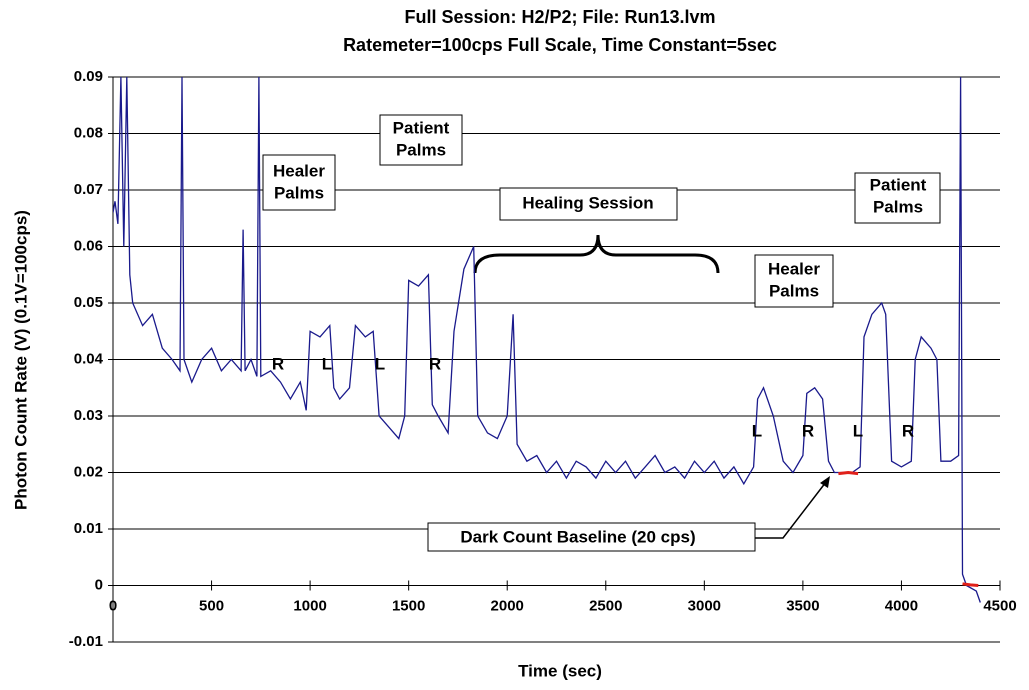 The width and height of the screenshot is (1029, 690). I want to click on y-tick-label: 0.08, so click(88, 132).